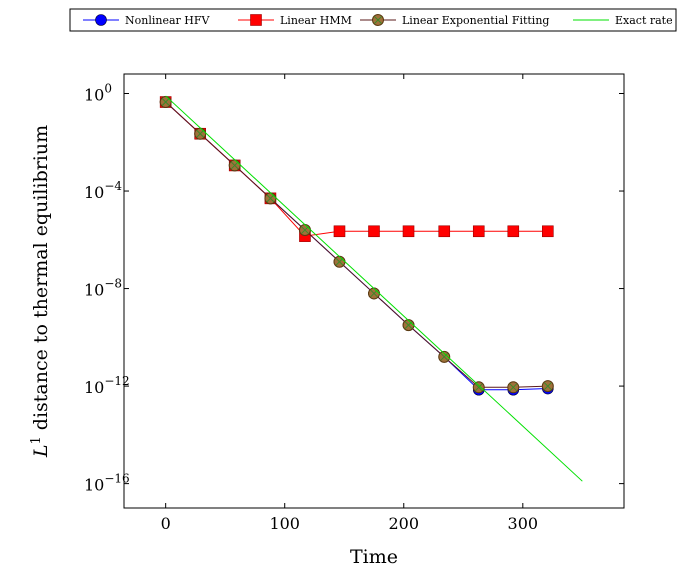  I want to click on x-tick-label: 0, so click(166, 523).